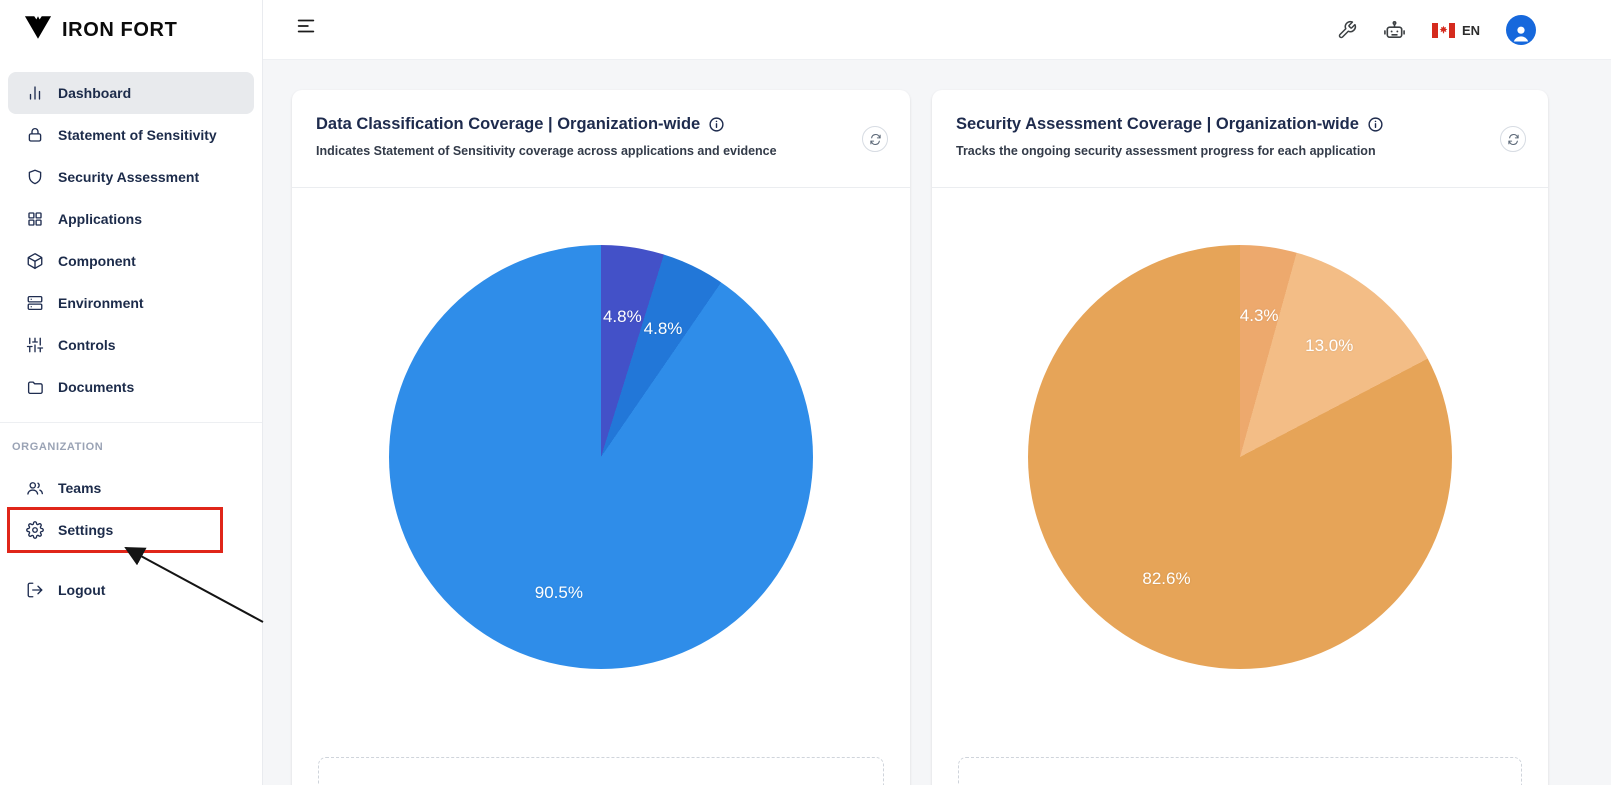 This screenshot has width=1611, height=785. Describe the element at coordinates (1455, 30) in the screenshot. I see `language-selector: EN` at that location.